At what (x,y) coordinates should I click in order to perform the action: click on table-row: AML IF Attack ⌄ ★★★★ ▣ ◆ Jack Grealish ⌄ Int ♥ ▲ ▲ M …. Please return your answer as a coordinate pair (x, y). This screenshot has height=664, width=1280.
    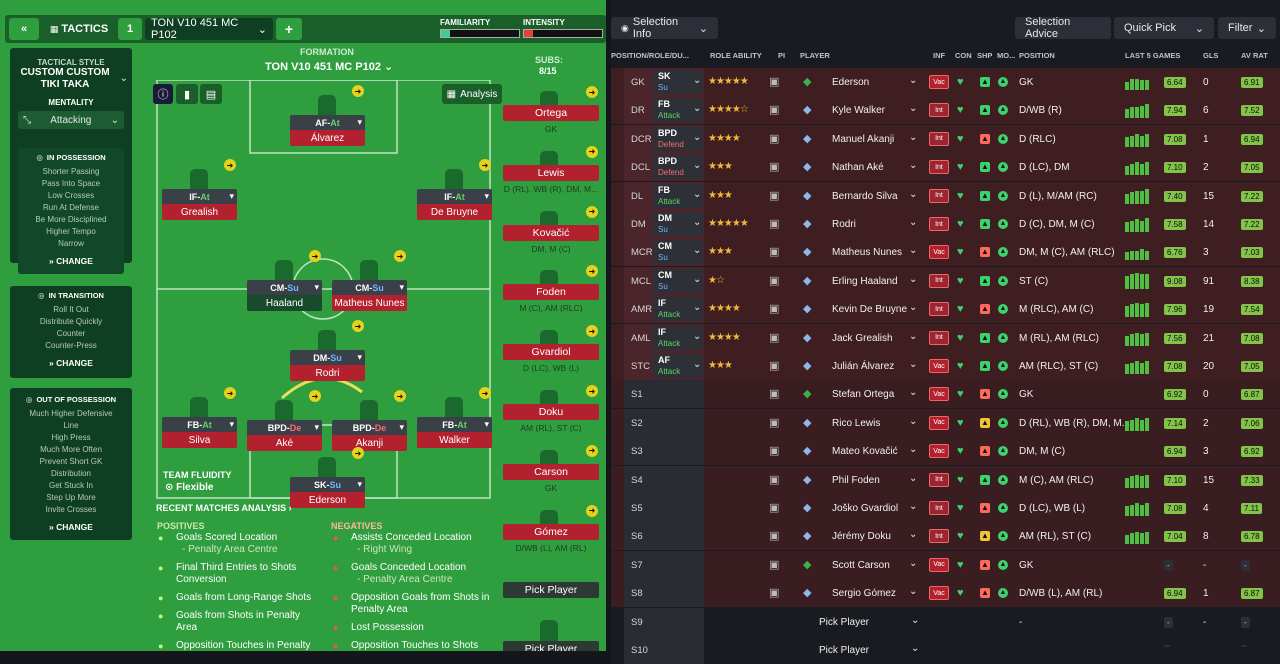
    Looking at the image, I should click on (945, 337).